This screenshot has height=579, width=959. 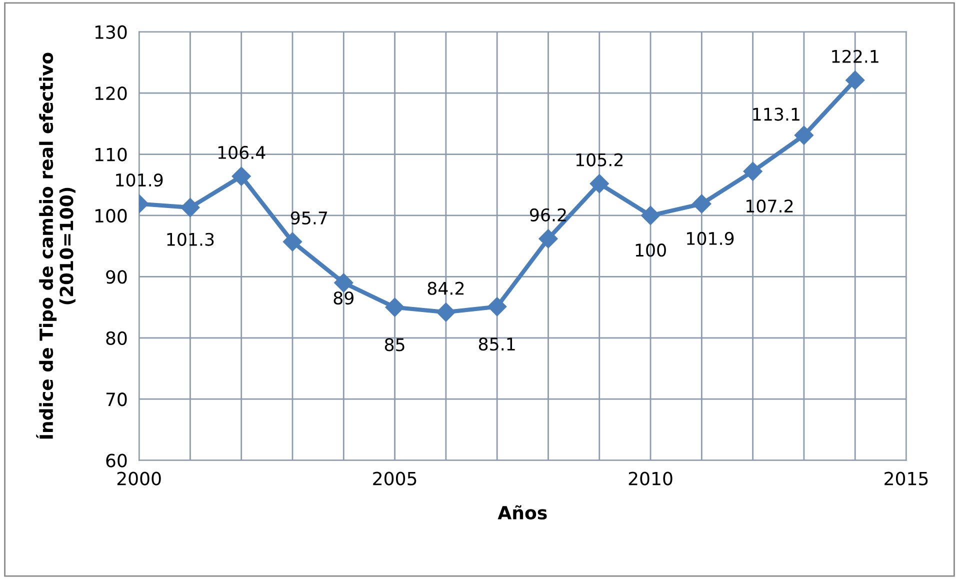 I want to click on data-label: 101.3, so click(x=190, y=239).